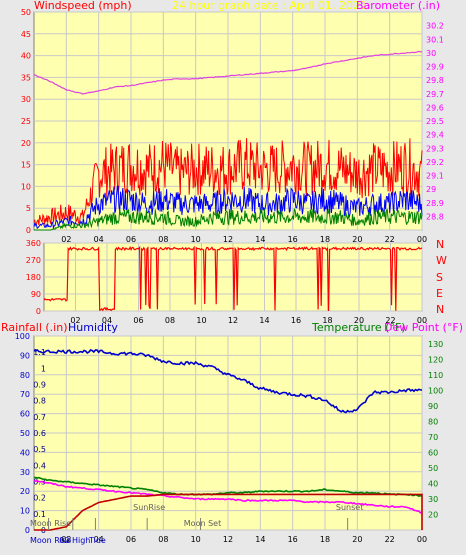  What do you see at coordinates (435, 94) in the screenshot?
I see `barometer-tick-label: 29.7` at bounding box center [435, 94].